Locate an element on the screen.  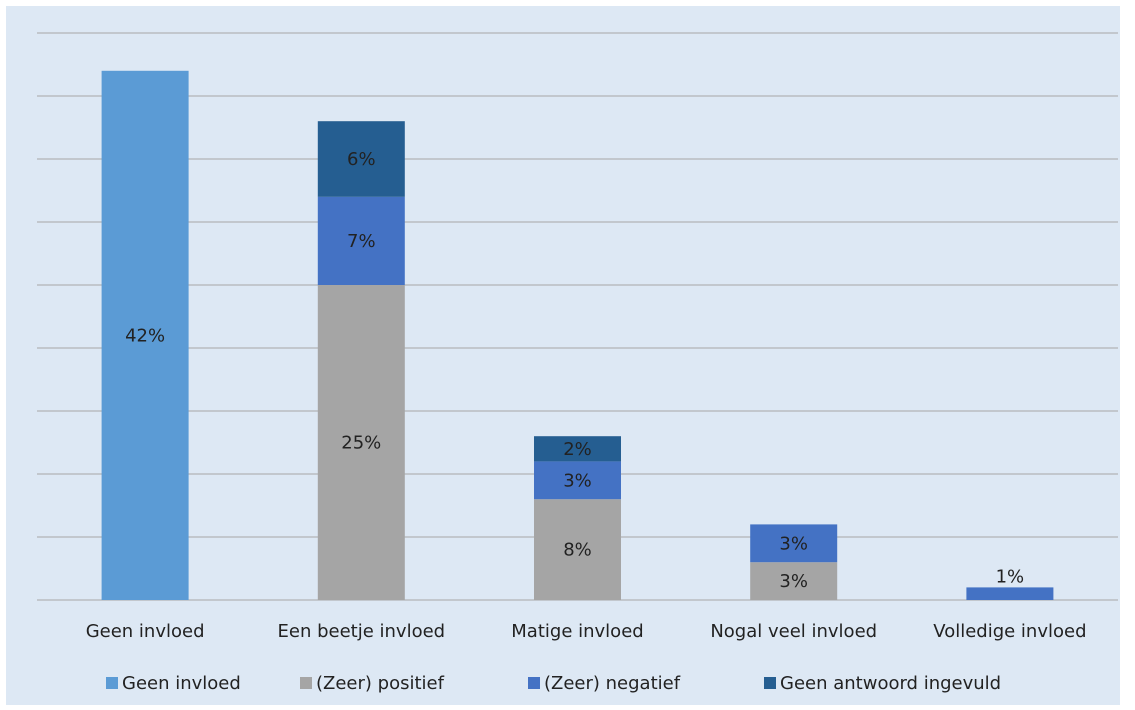
x-tick-label: Nogal veel invloed is located at coordinates (793, 631).